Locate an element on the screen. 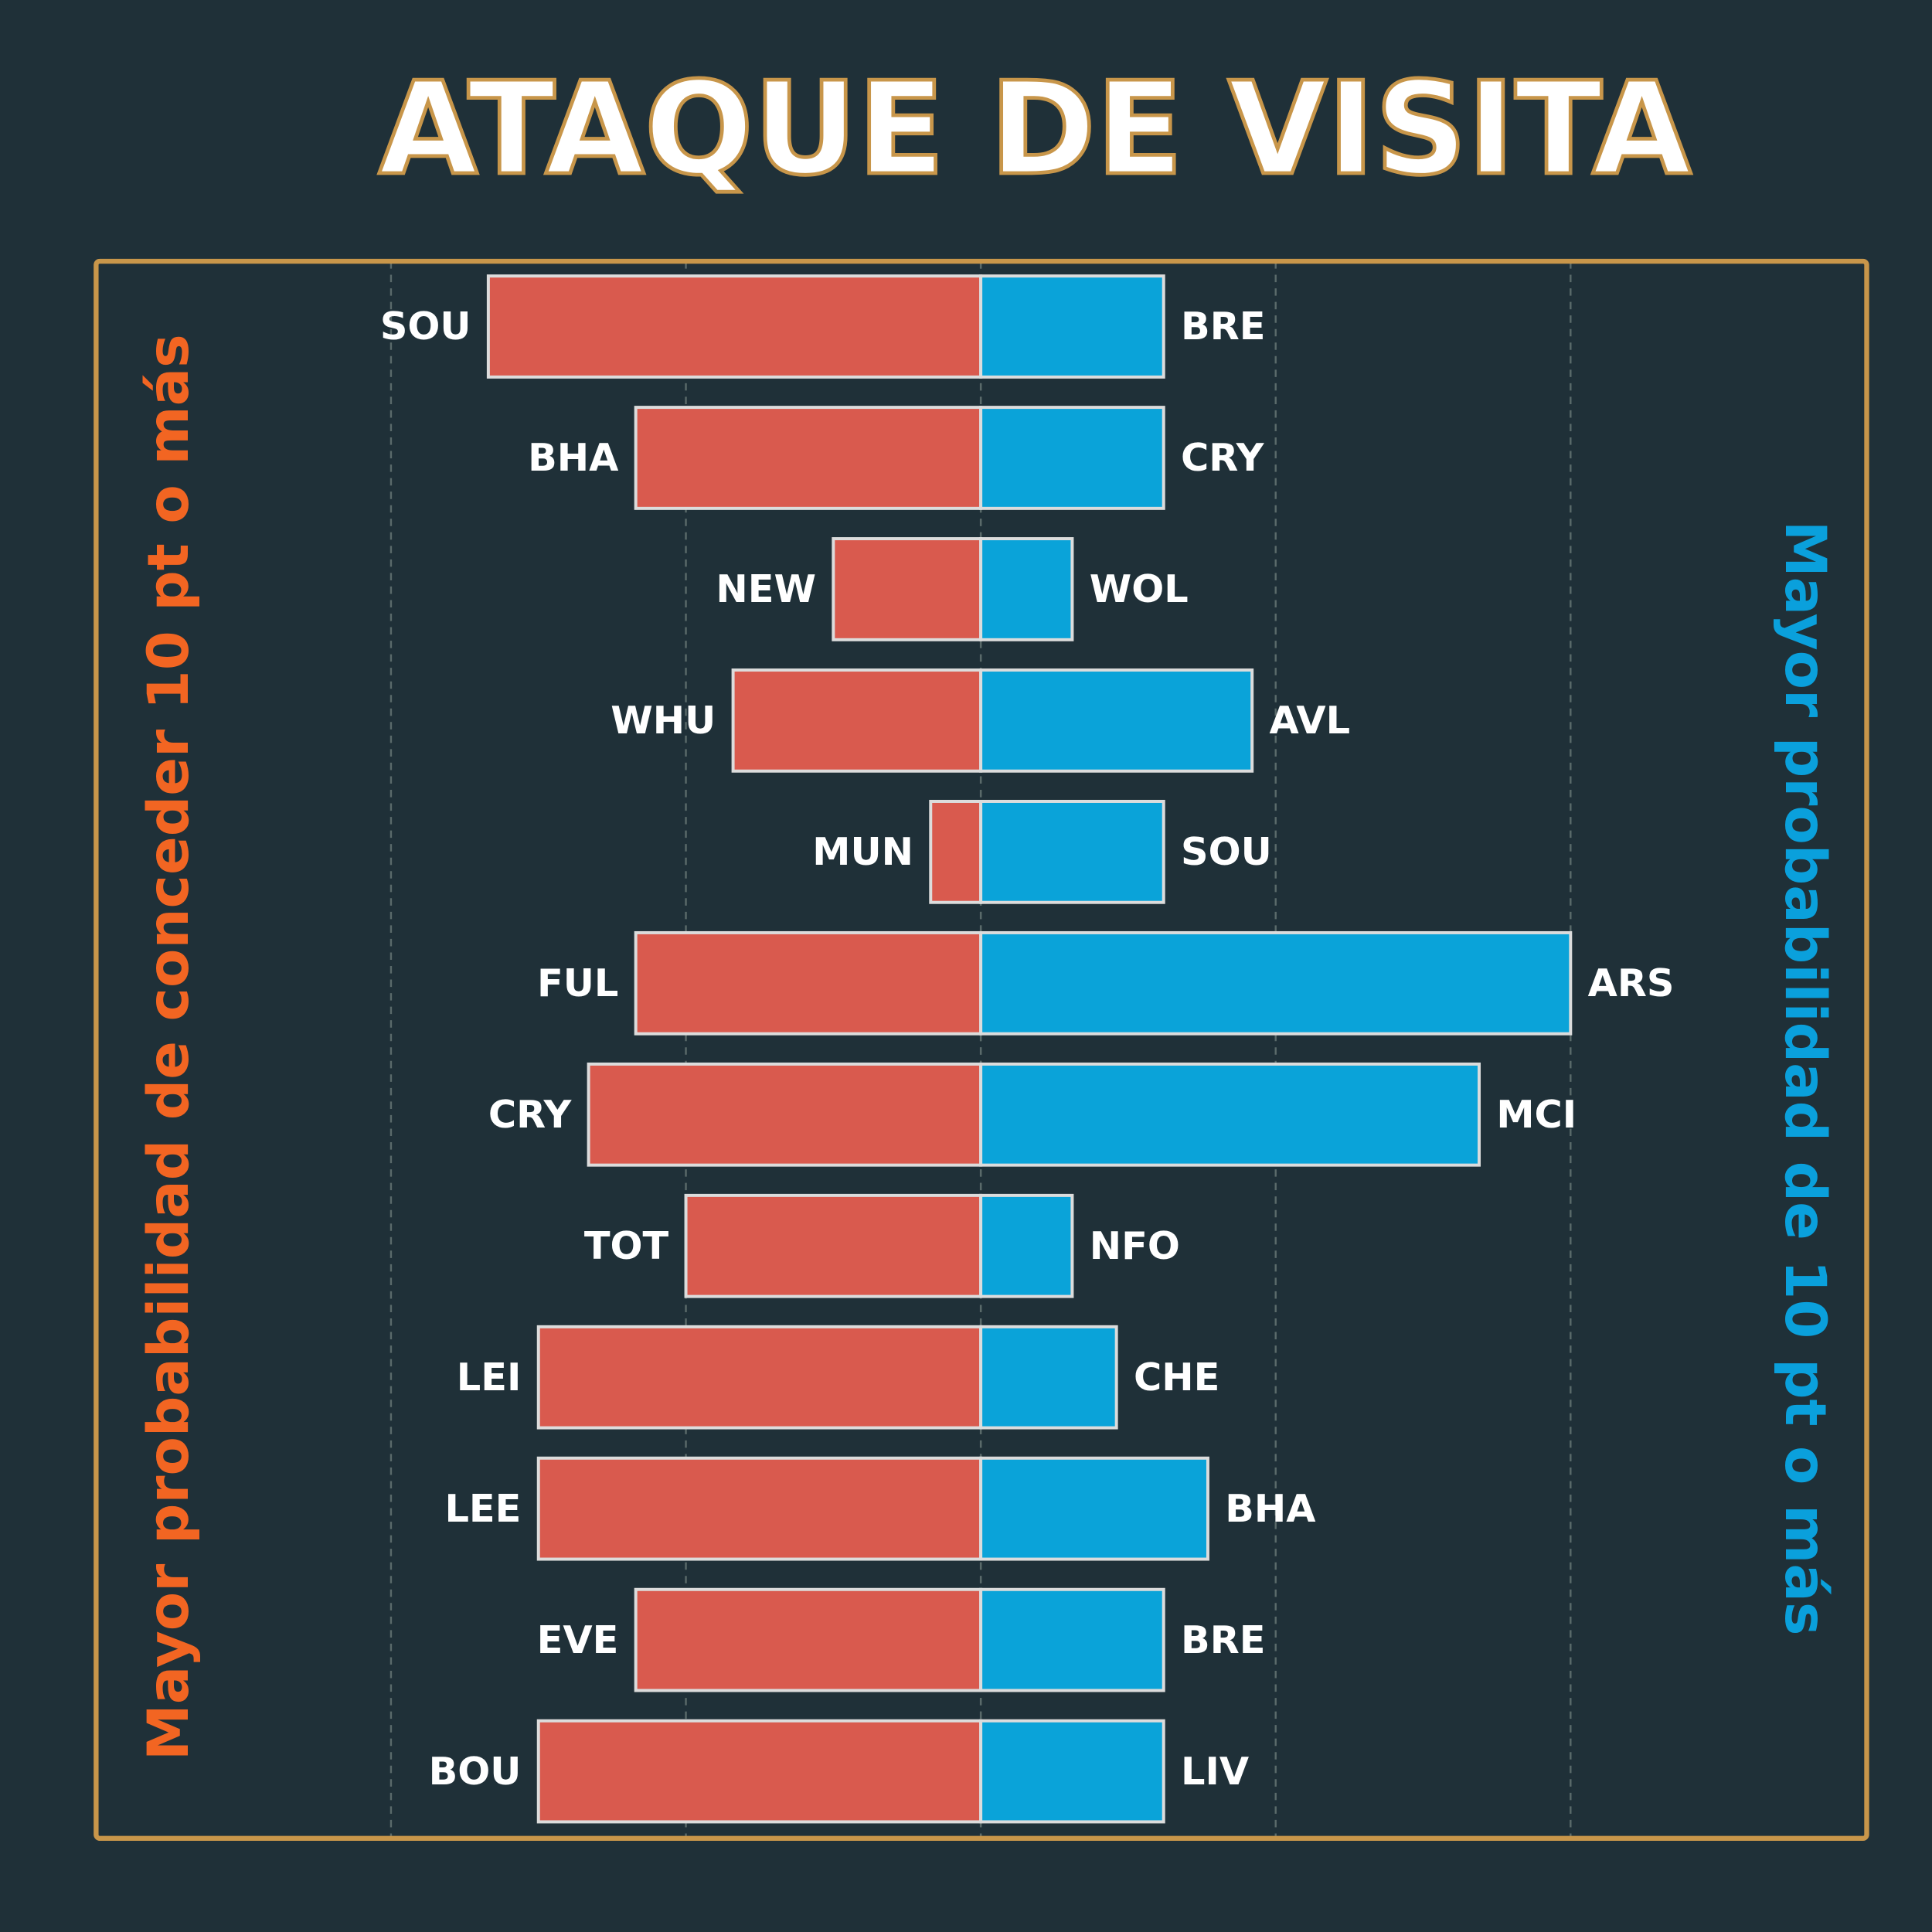 Image resolution: width=1932 pixels, height=1932 pixels. right-category-label: CHE is located at coordinates (1177, 1377).